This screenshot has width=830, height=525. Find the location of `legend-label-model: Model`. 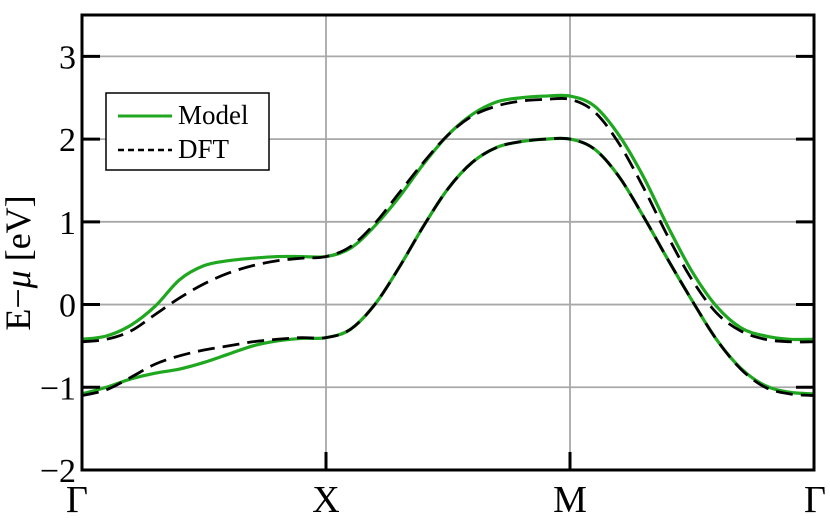

legend-label-model: Model is located at coordinates (213, 115).